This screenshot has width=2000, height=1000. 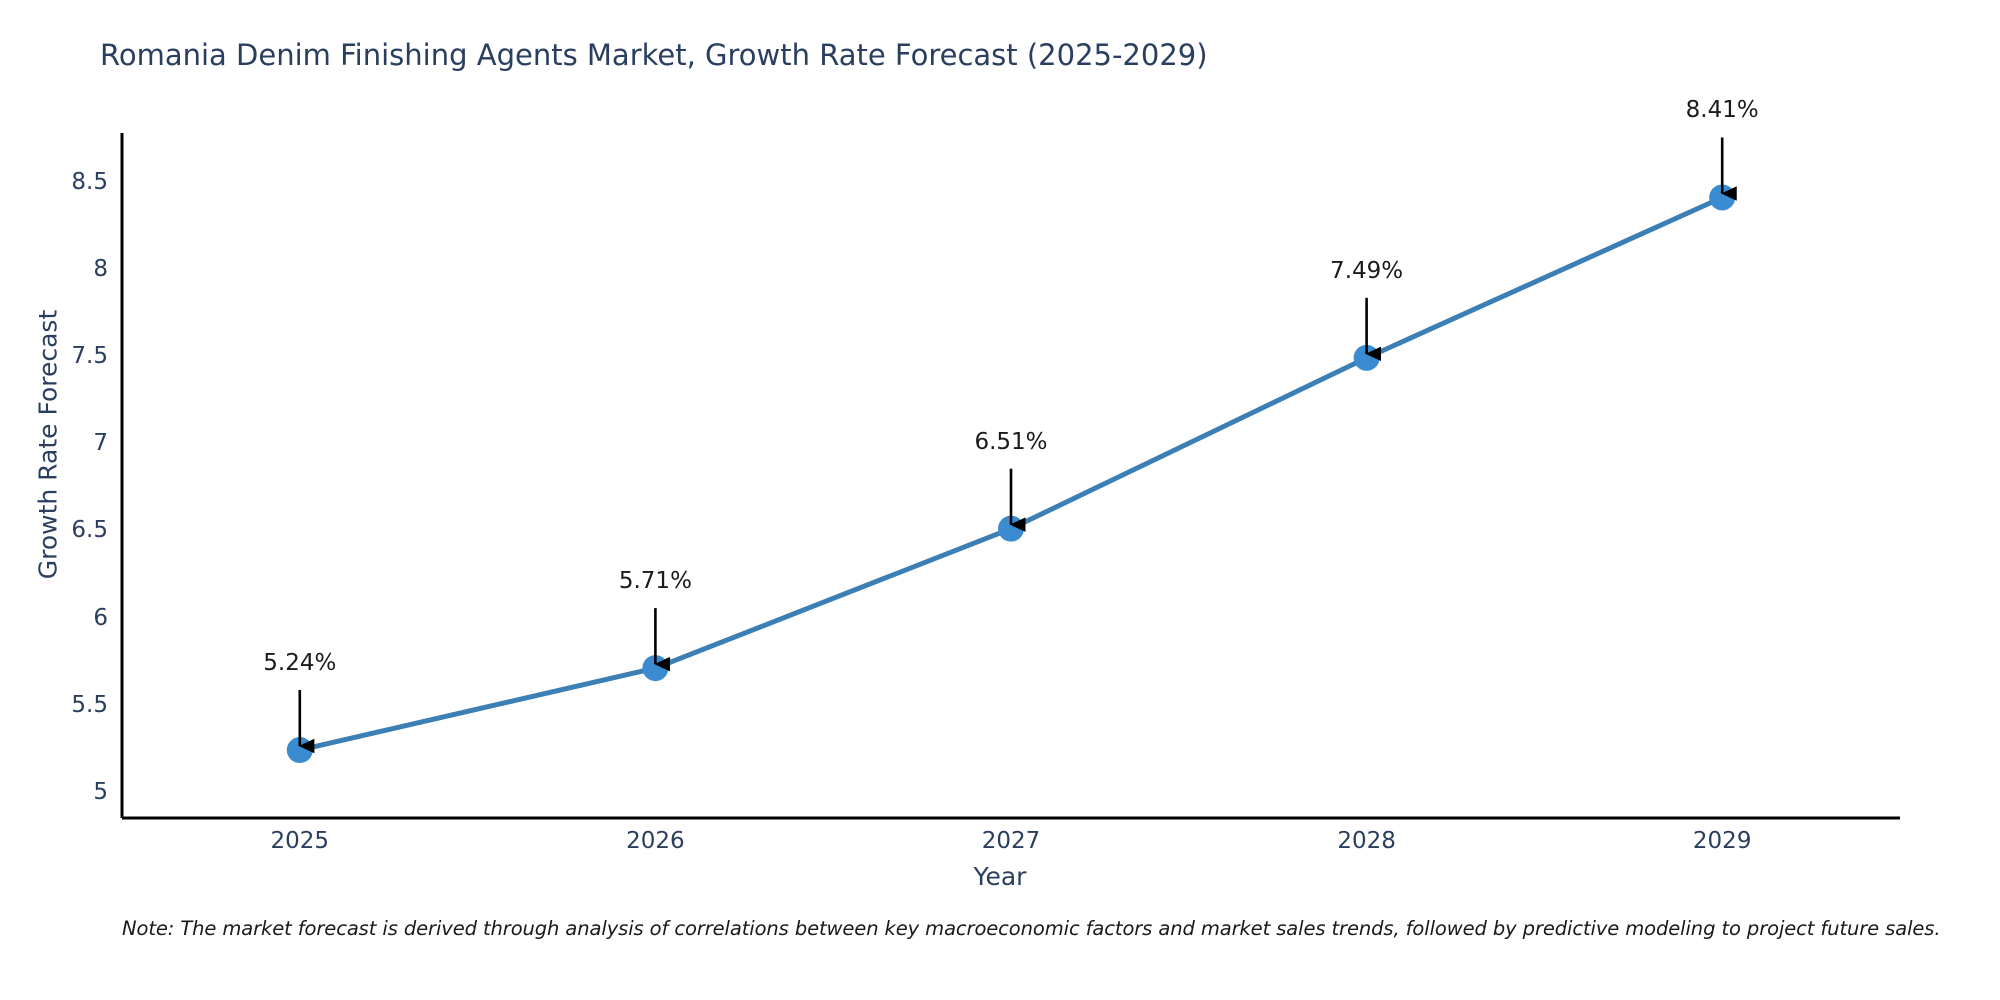 I want to click on y-tick-label: 7, so click(x=100, y=443).